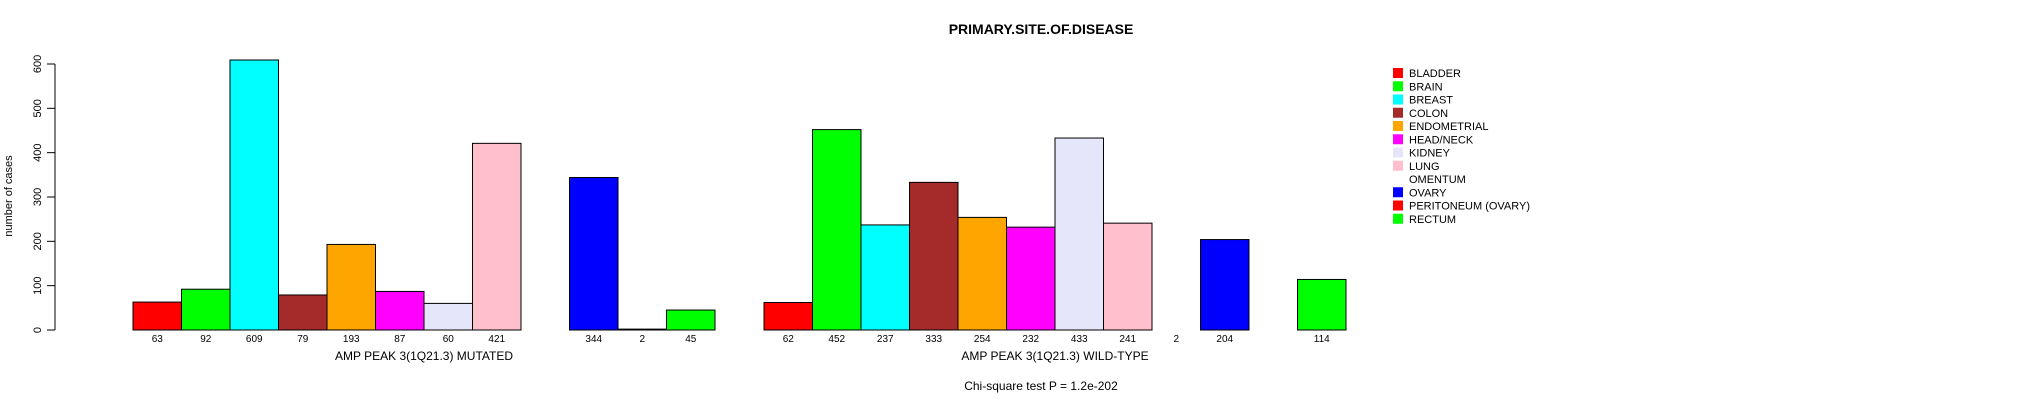  What do you see at coordinates (1426, 87) in the screenshot?
I see `legend-label: BRAIN` at bounding box center [1426, 87].